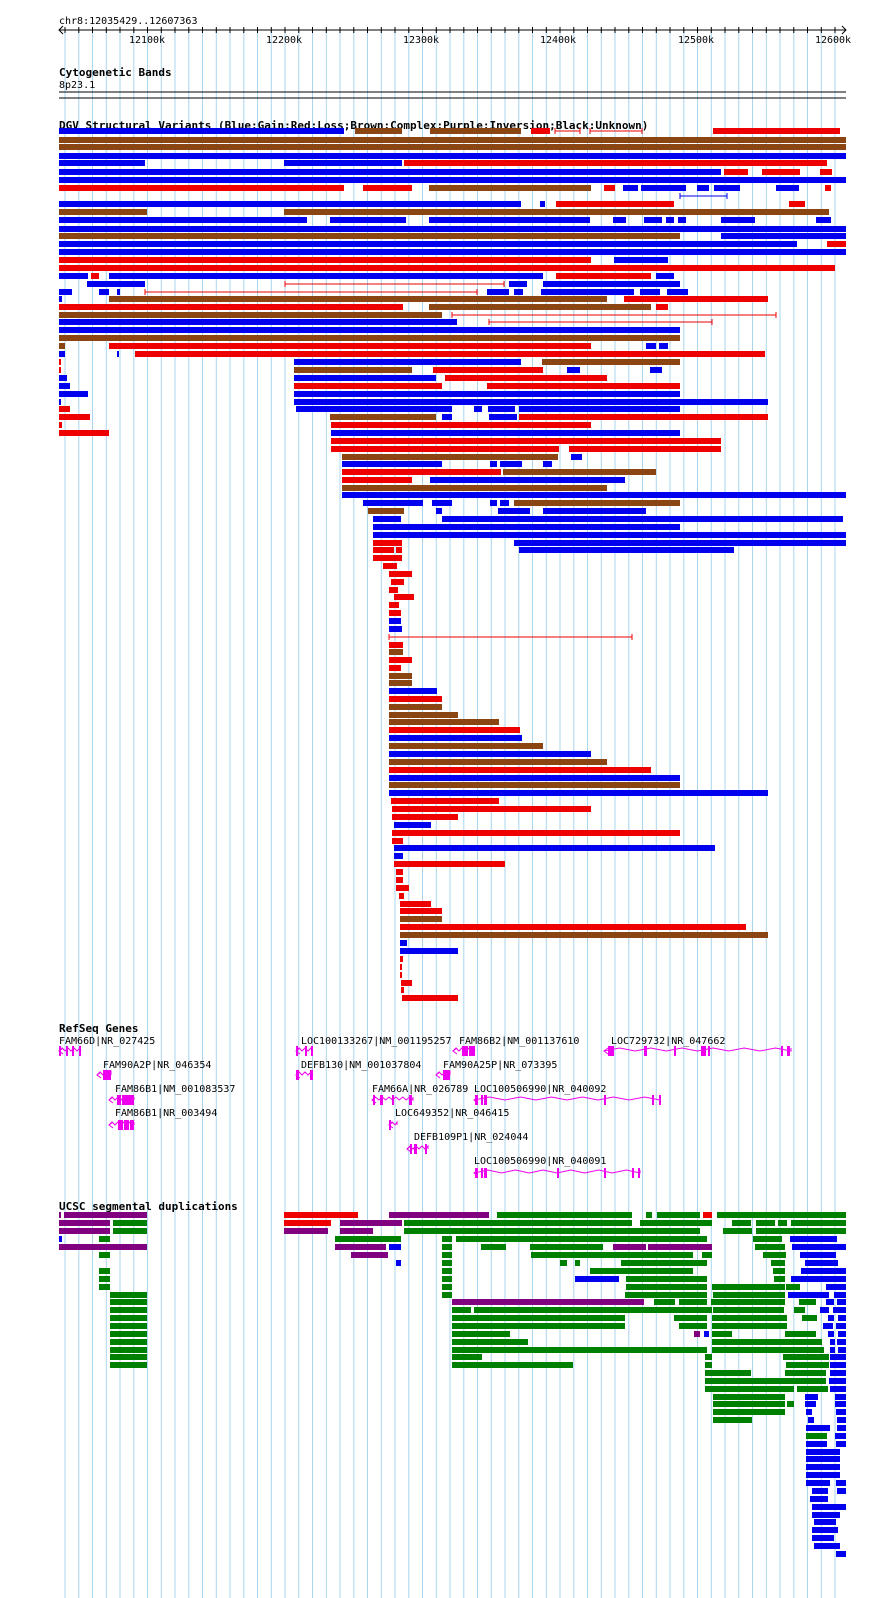 The width and height of the screenshot is (890, 1598). I want to click on gene-label: FAM90A25P|NR_073395, so click(500, 1065).